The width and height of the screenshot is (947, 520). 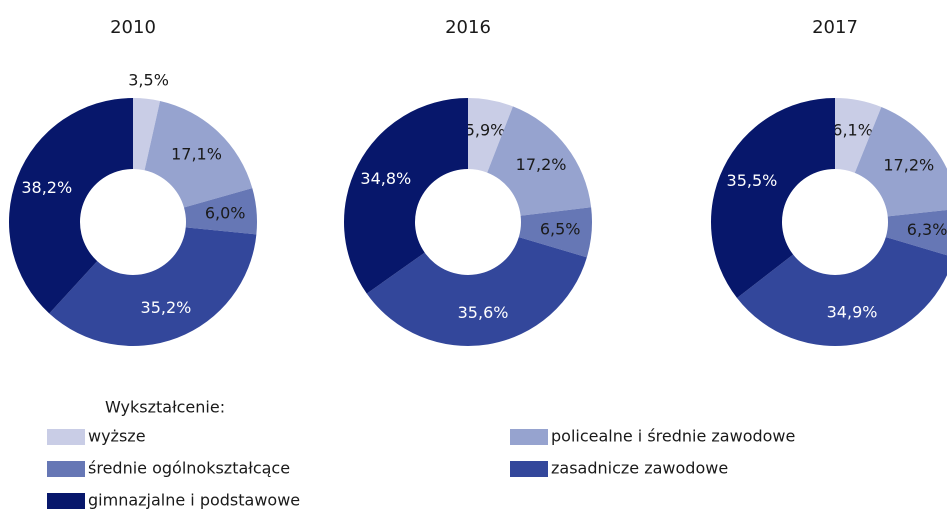 I want to click on data-label: 35,2%, so click(x=166, y=307).